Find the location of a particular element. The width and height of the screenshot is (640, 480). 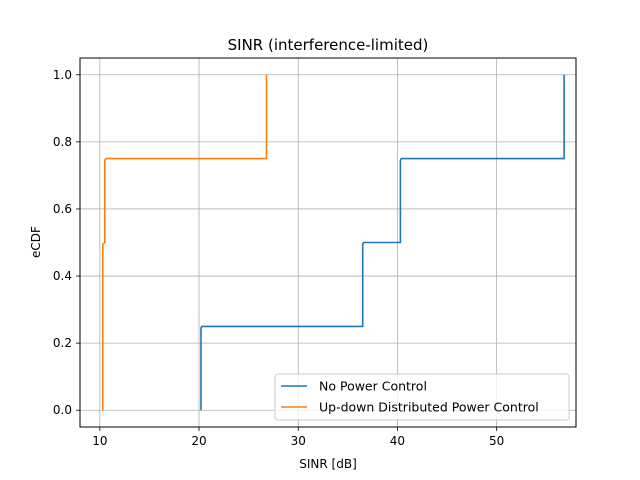

x-axis-ticks: 10 20 30 40 50 is located at coordinates (298, 437).